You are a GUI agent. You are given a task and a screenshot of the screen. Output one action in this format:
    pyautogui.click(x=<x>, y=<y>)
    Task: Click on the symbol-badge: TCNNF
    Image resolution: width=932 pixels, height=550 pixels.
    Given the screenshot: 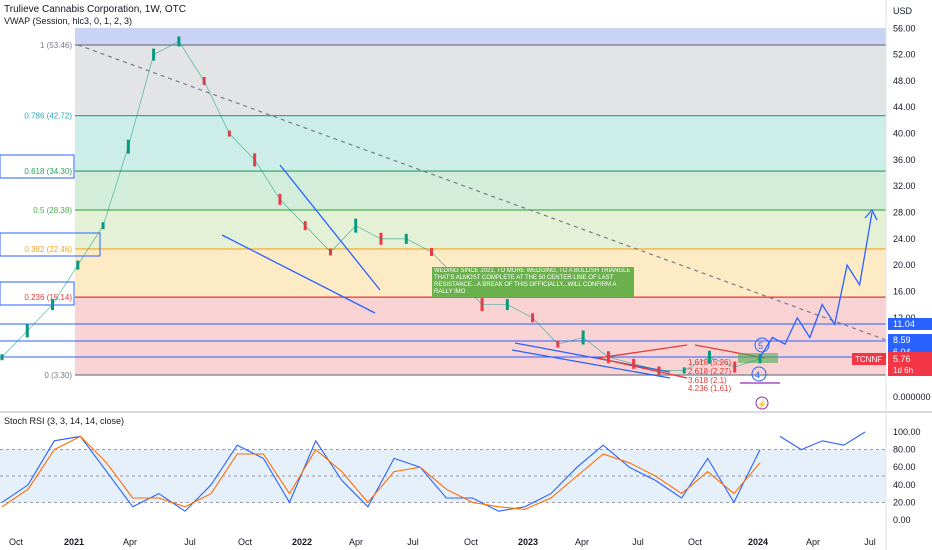 What is the action you would take?
    pyautogui.click(x=868, y=359)
    